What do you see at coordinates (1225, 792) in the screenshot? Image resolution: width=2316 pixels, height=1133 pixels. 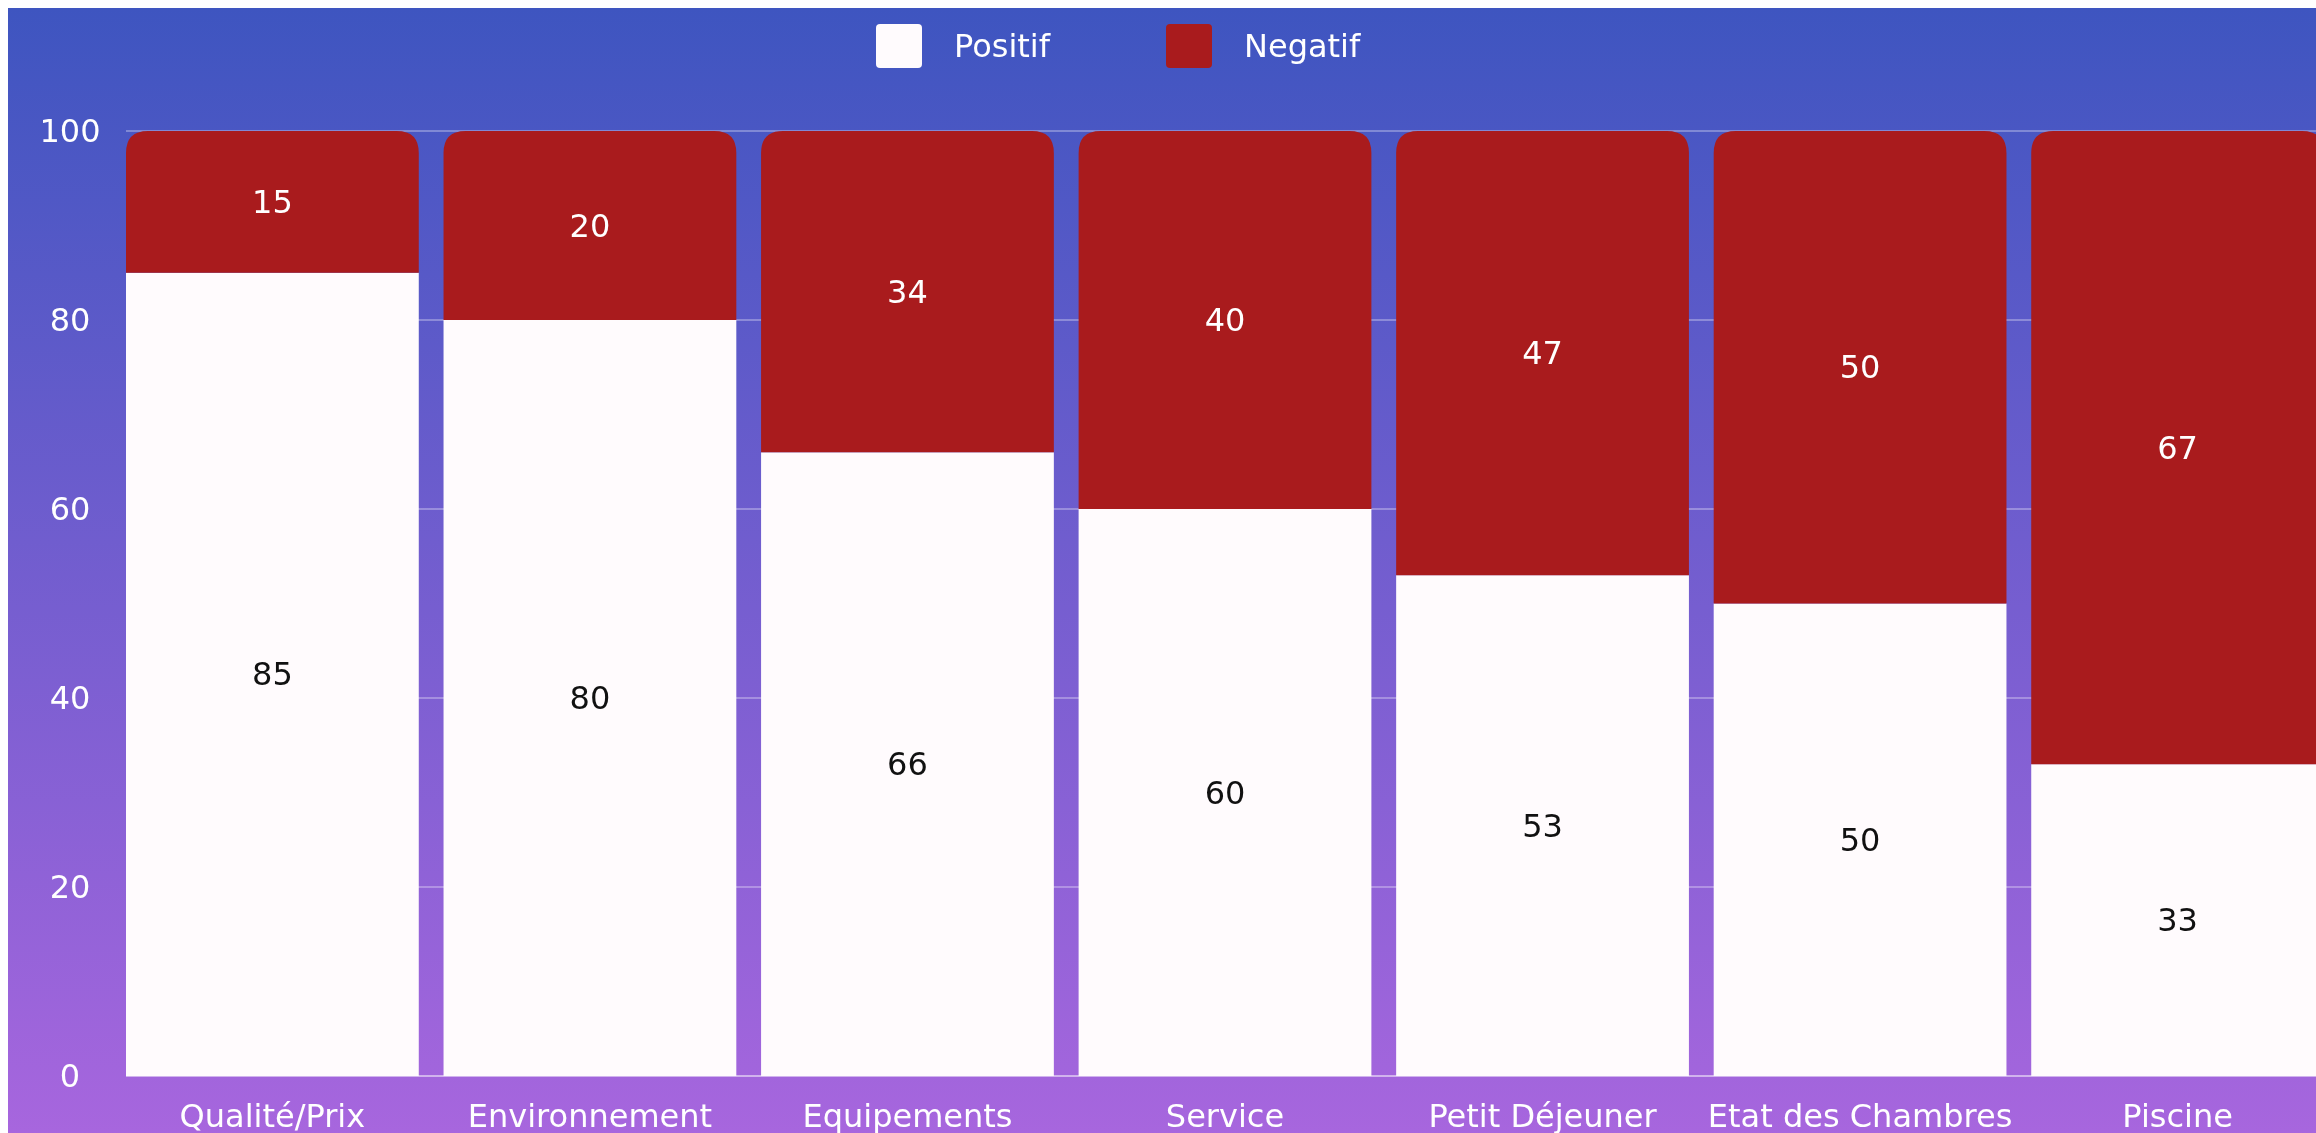 I see `data-label: 60` at bounding box center [1225, 792].